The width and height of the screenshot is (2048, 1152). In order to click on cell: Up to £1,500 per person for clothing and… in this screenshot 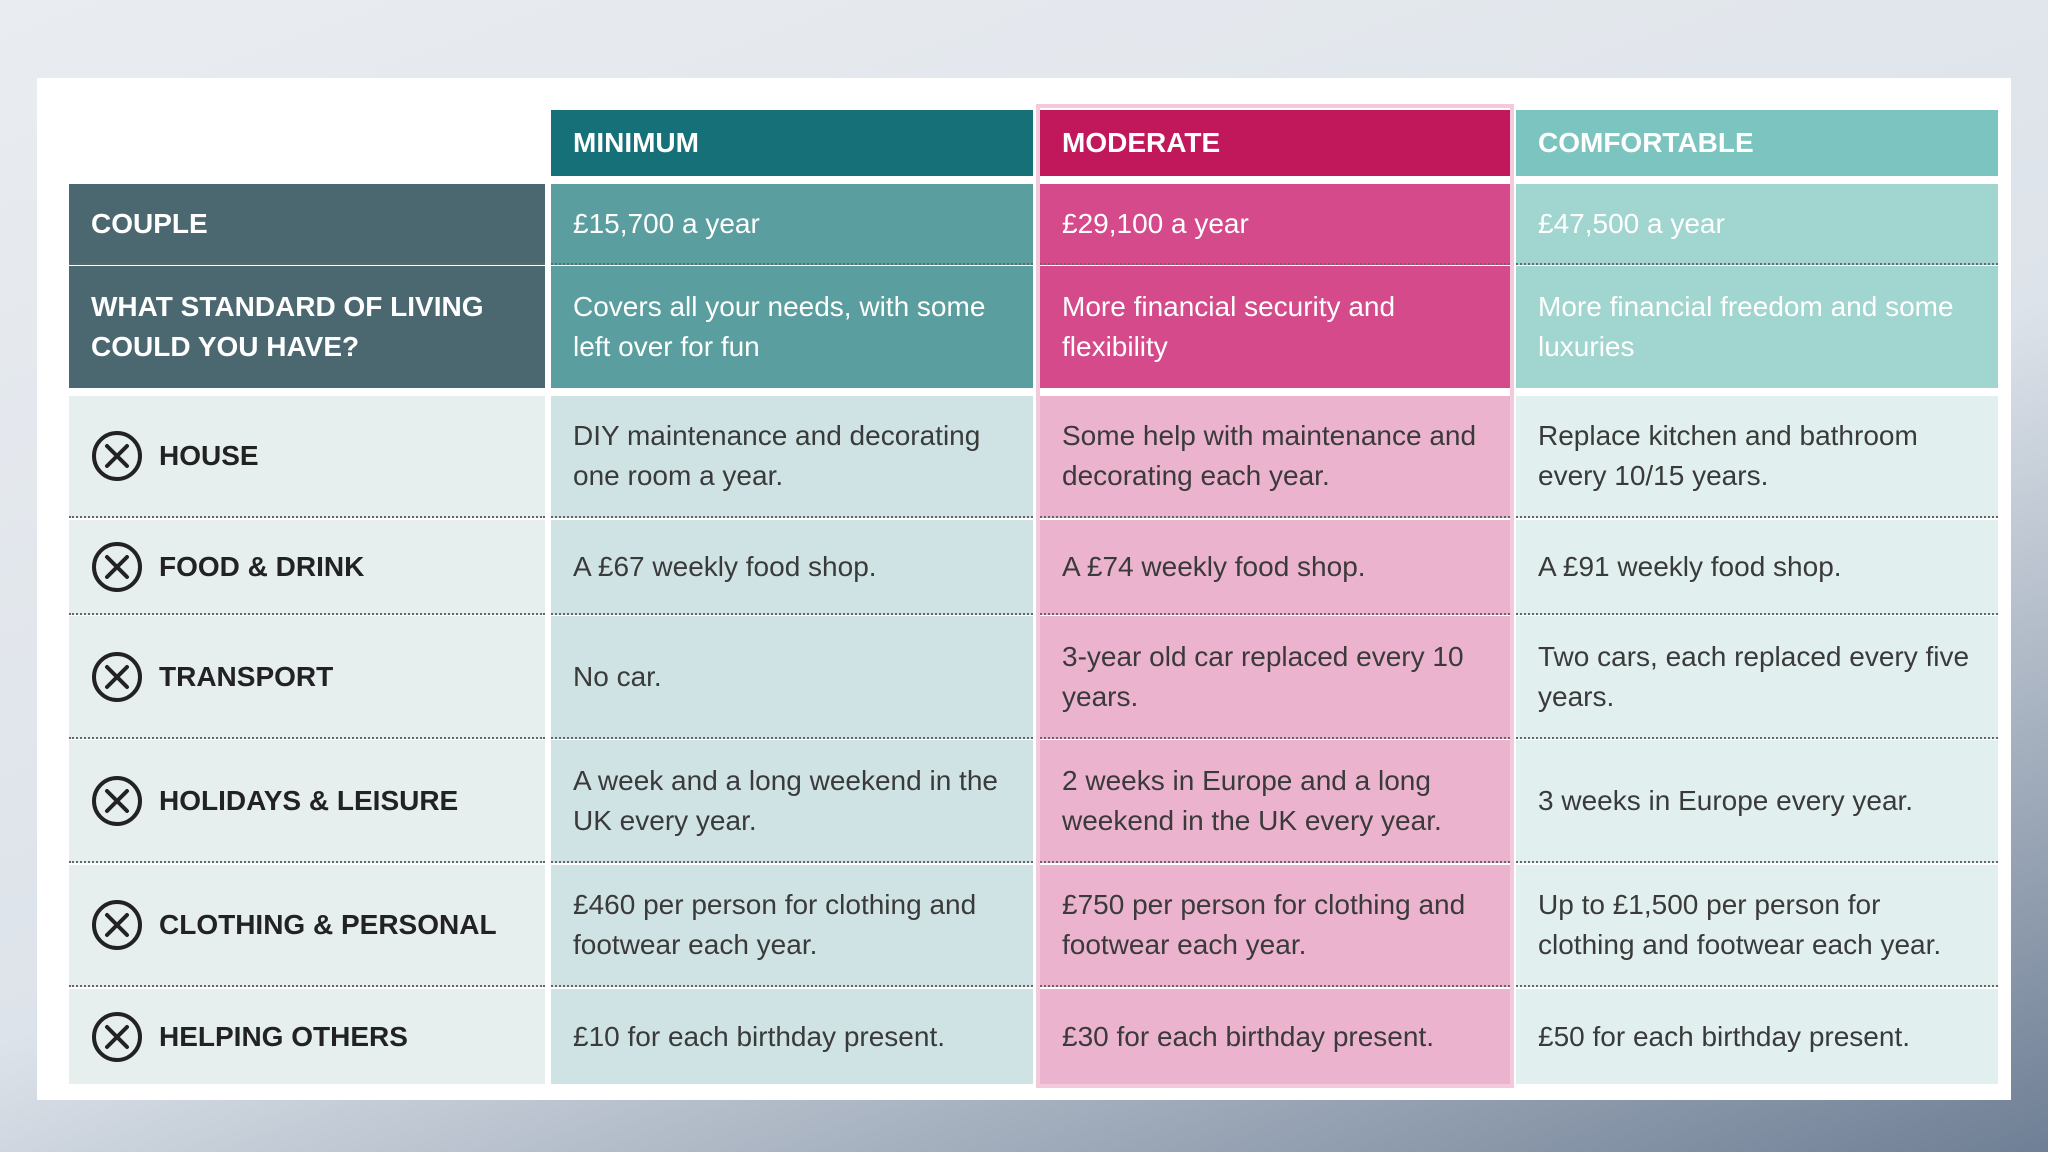, I will do `click(1757, 926)`.